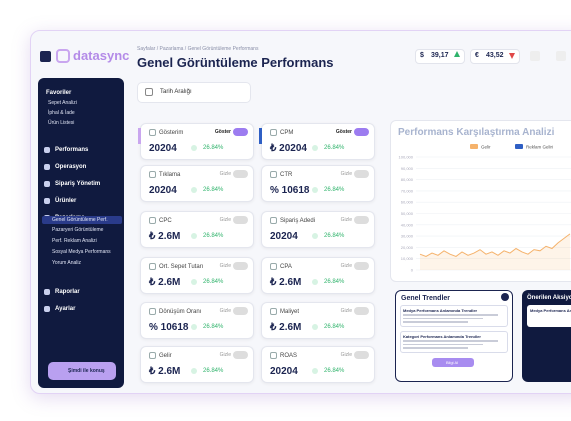  I want to click on submenu-item-active: Genel Görüntüleme Perf., so click(82, 220).